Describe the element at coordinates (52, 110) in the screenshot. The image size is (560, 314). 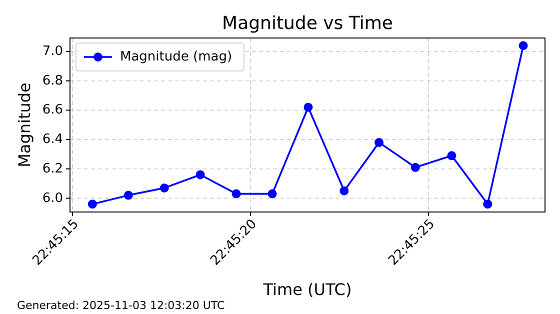
I see `y-tick-label: 6.6` at that location.